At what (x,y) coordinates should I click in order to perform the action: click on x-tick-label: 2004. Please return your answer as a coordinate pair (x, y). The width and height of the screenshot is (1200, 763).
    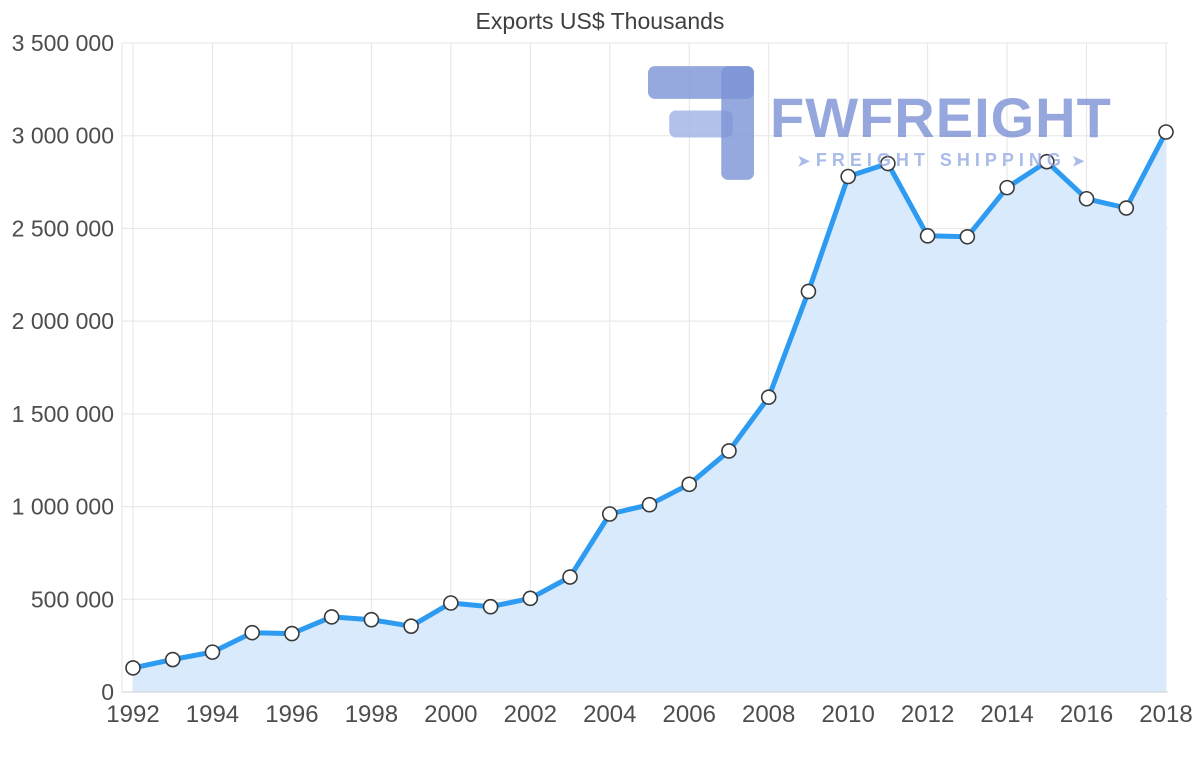
    Looking at the image, I should click on (609, 714).